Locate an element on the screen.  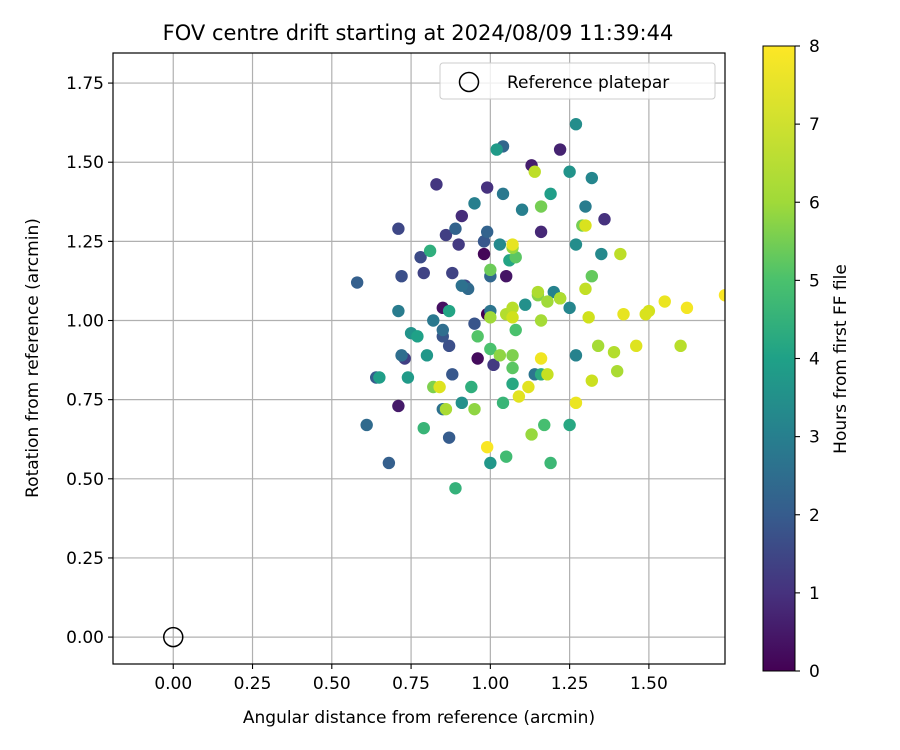
colorbar-ticks: 0 1 2 3 4 5 6 7 8 is located at coordinates (807, 359).